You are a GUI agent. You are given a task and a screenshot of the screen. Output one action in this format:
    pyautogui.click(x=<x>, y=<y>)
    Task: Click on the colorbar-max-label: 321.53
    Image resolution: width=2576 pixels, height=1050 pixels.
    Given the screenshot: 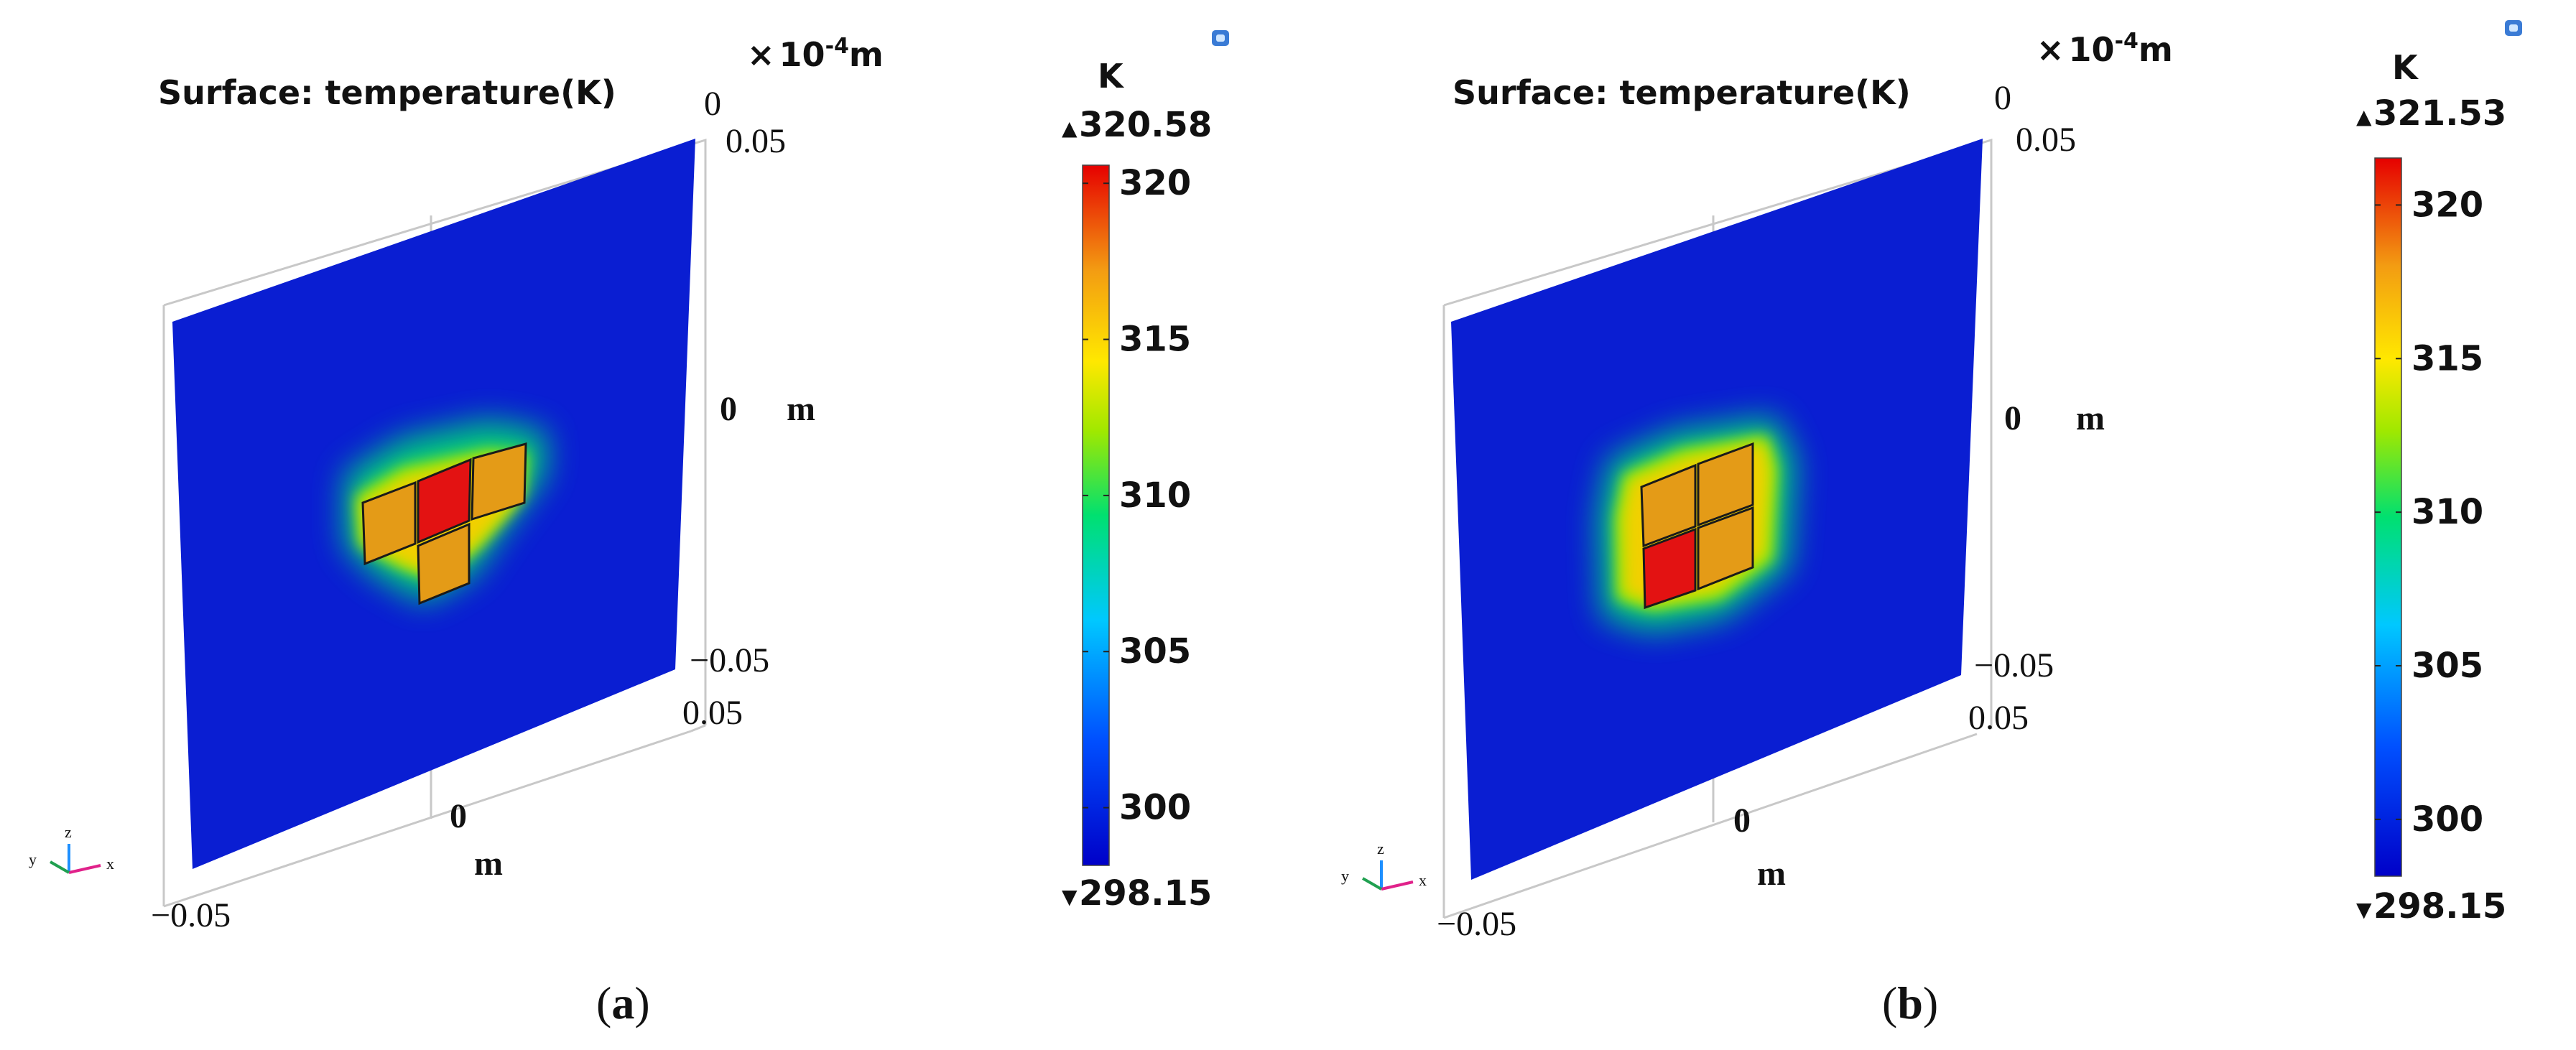 What is the action you would take?
    pyautogui.click(x=2439, y=113)
    